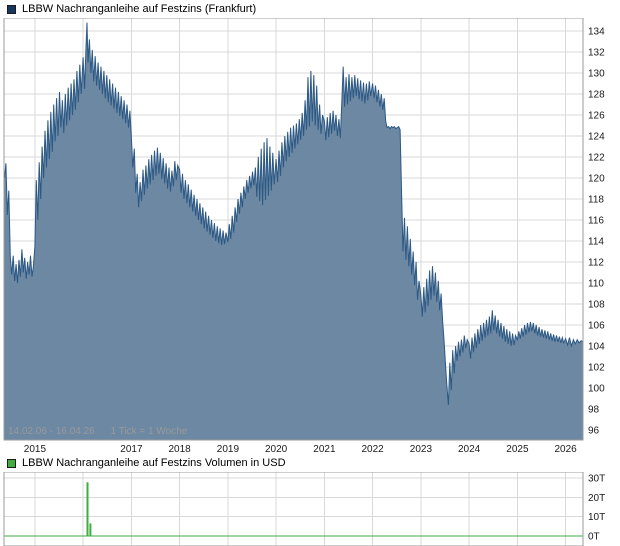 The image size is (620, 546). I want to click on price-y-tick-label: 98, so click(594, 410).